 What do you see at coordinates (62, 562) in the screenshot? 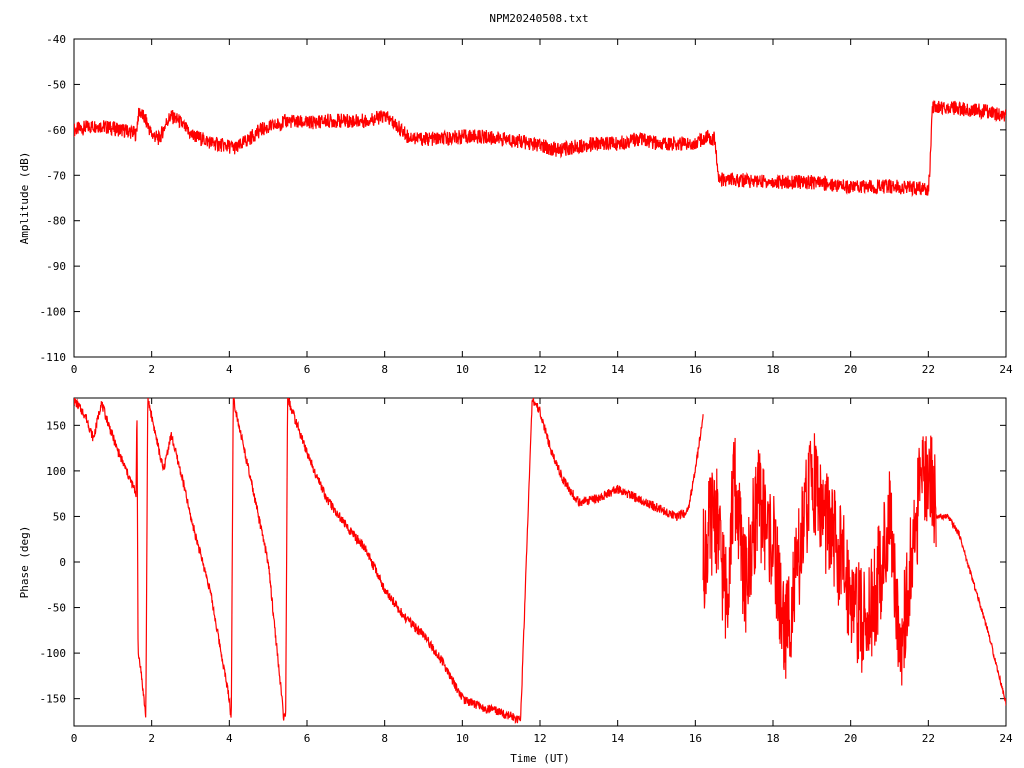
I see `y-tick-label: 0` at bounding box center [62, 562].